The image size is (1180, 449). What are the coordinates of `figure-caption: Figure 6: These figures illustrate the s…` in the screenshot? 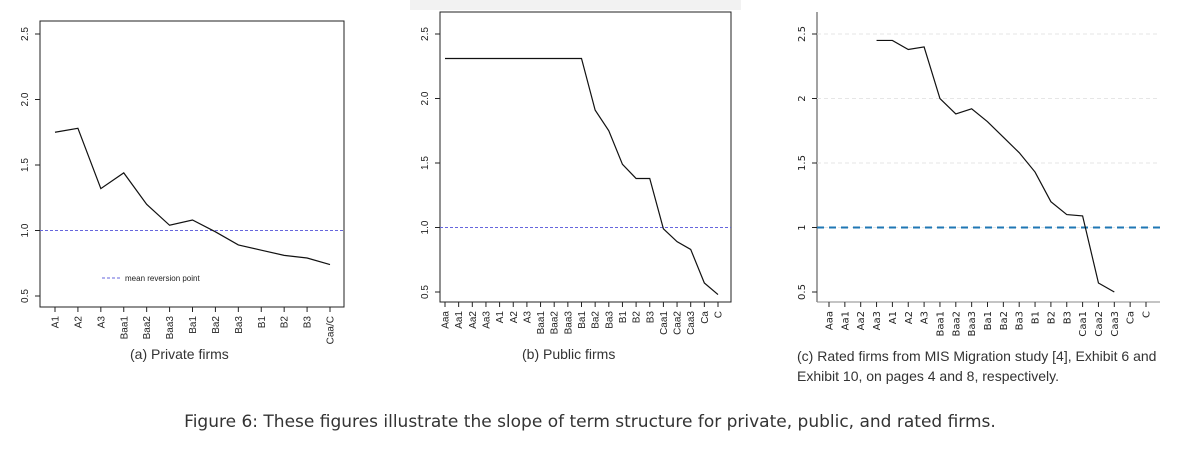 It's located at (590, 422).